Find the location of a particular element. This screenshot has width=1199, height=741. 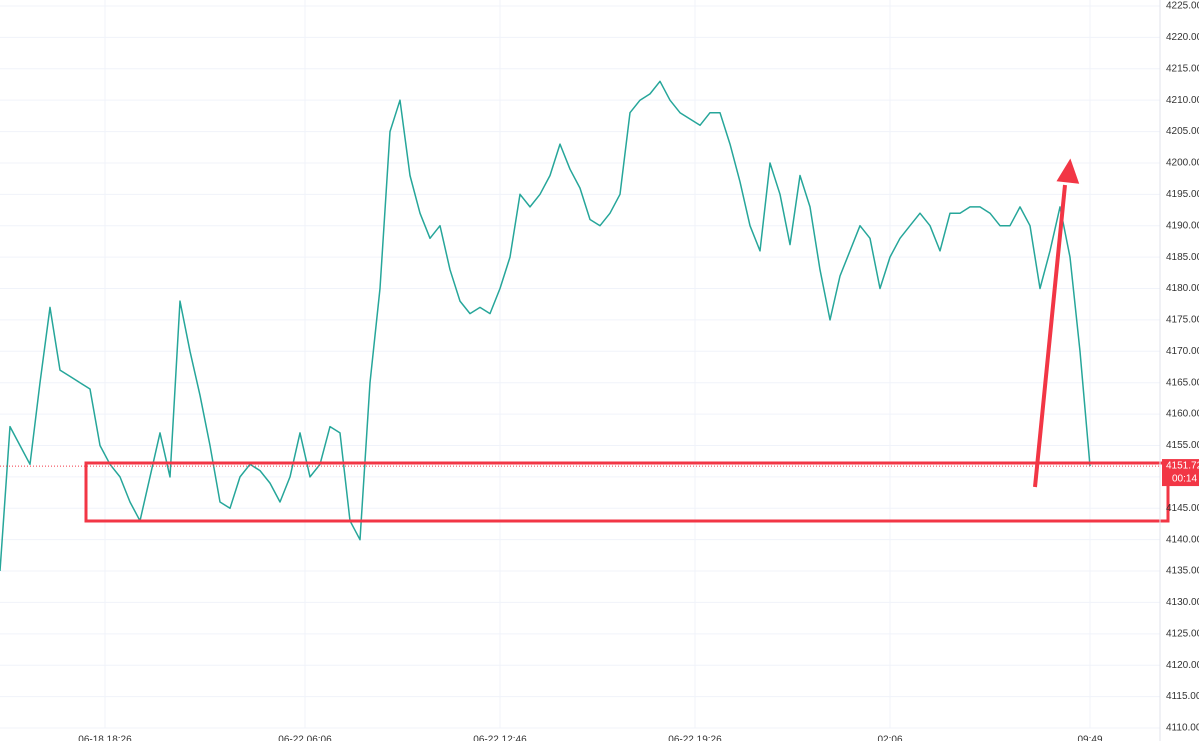

y-tick-label: 4115.00 is located at coordinates (1182, 696).